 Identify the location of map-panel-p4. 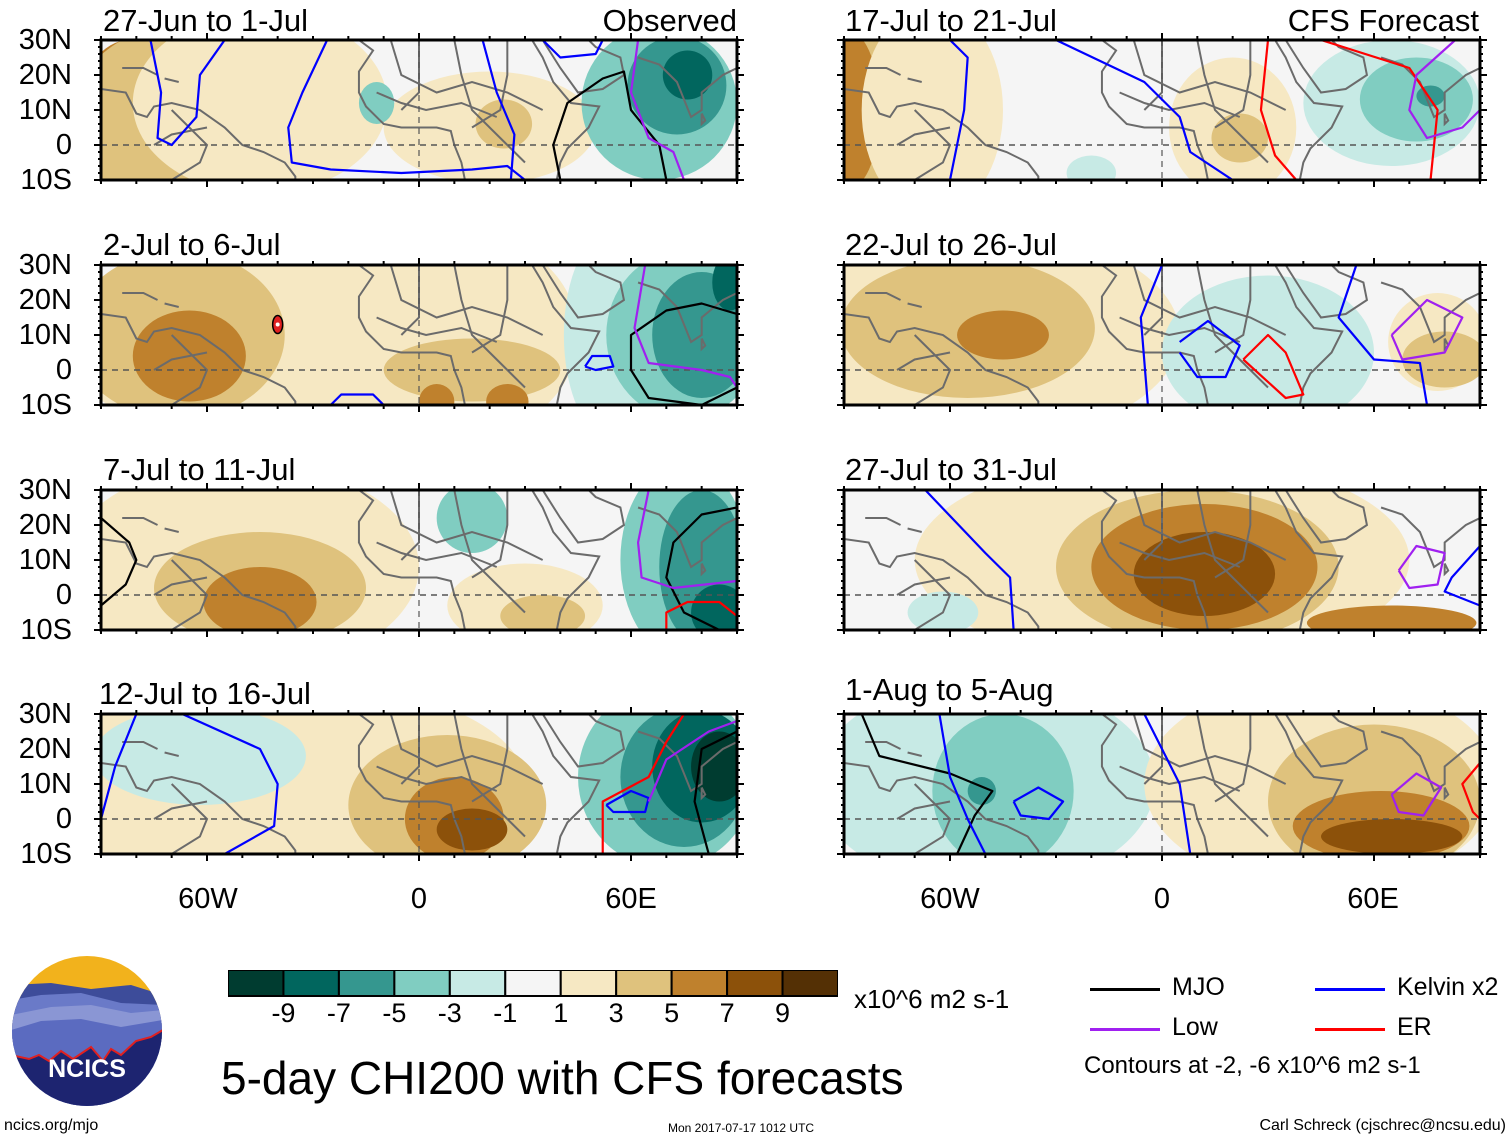
(419, 784).